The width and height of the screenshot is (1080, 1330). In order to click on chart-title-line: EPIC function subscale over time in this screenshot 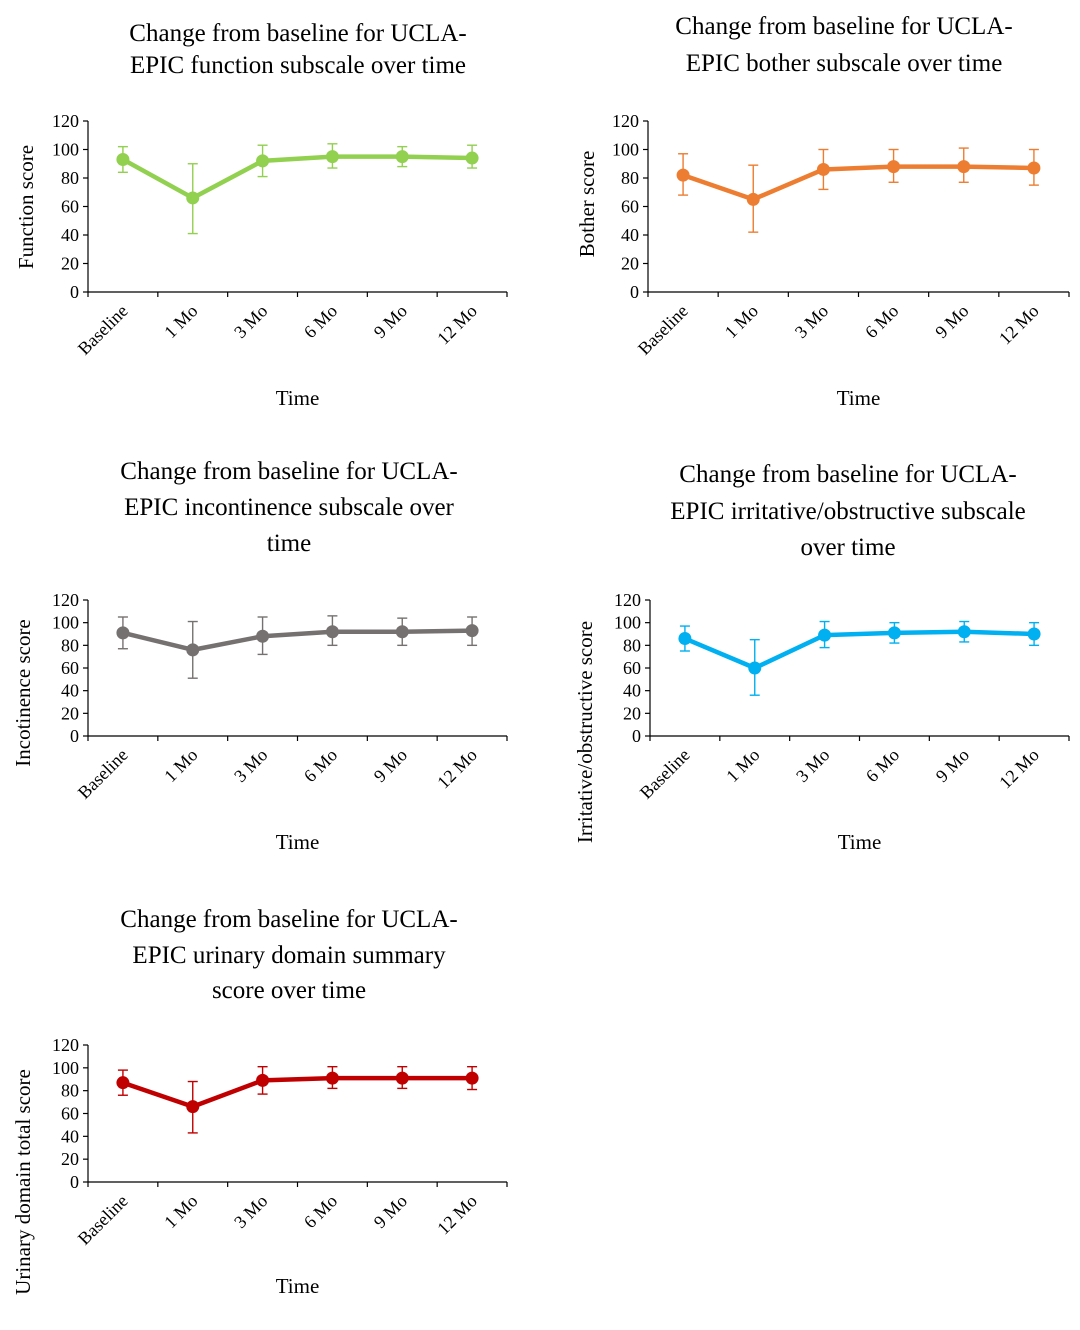, I will do `click(298, 65)`.